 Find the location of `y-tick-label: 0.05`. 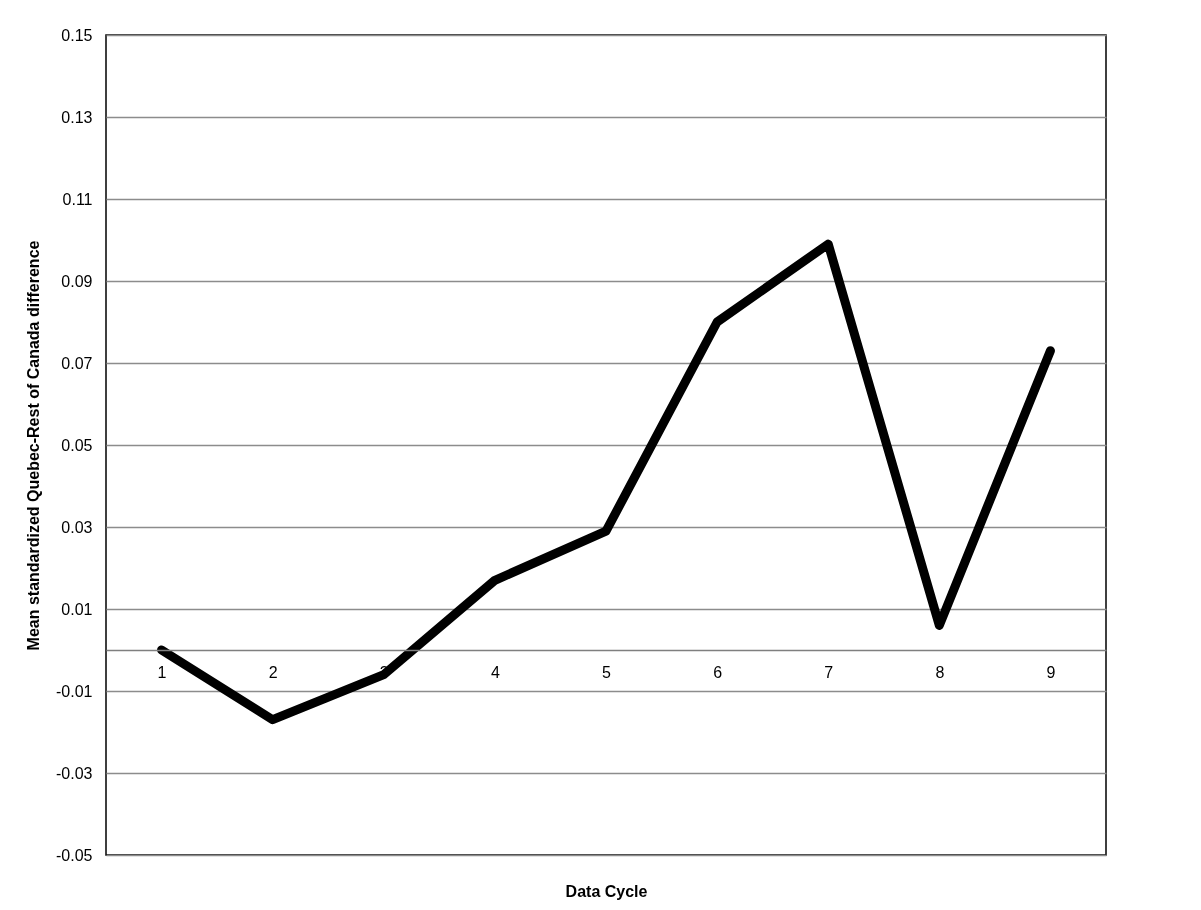

y-tick-label: 0.05 is located at coordinates (77, 445).